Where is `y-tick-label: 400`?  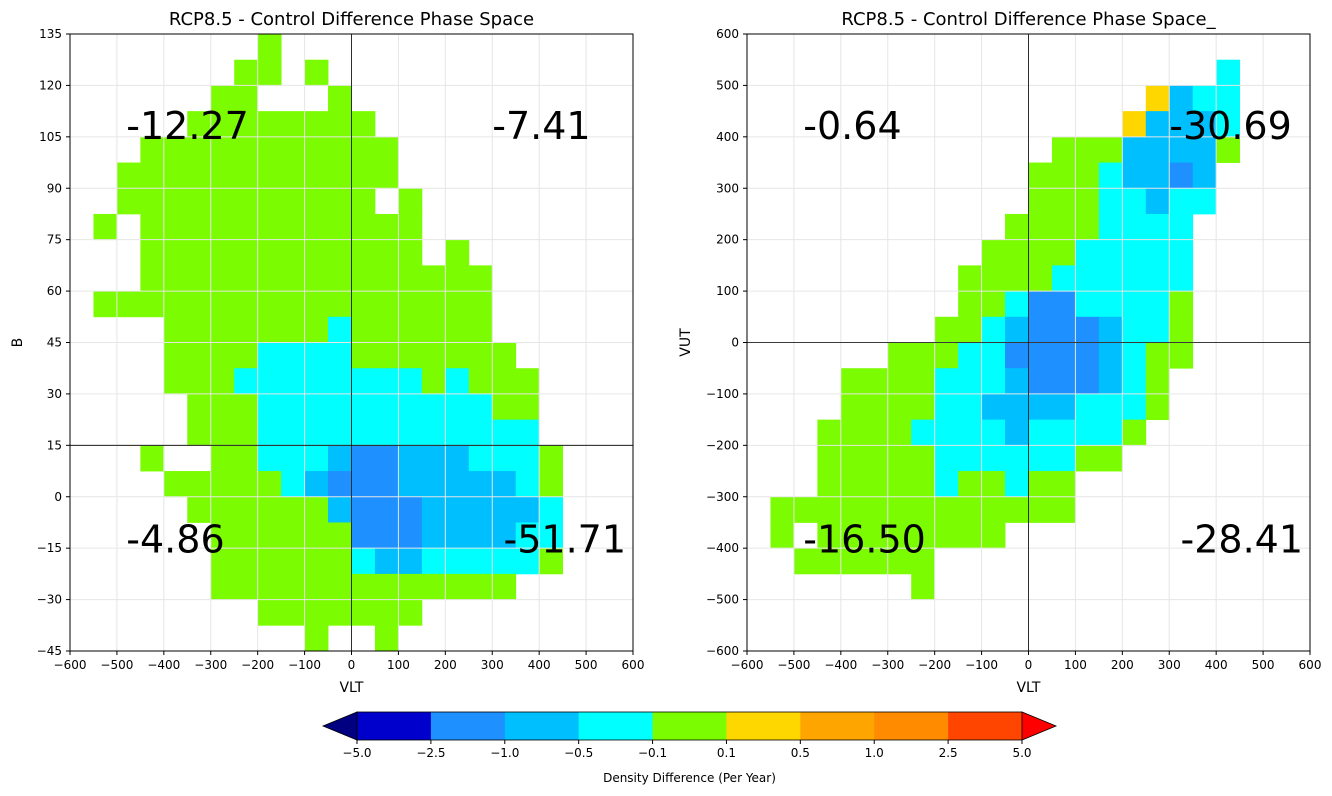 y-tick-label: 400 is located at coordinates (727, 137).